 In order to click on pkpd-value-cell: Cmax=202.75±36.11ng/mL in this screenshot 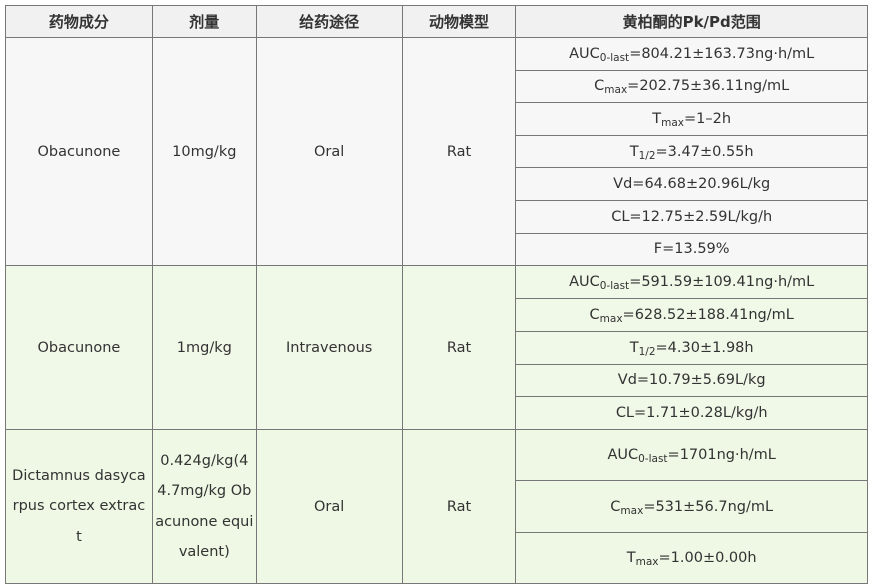, I will do `click(691, 86)`.